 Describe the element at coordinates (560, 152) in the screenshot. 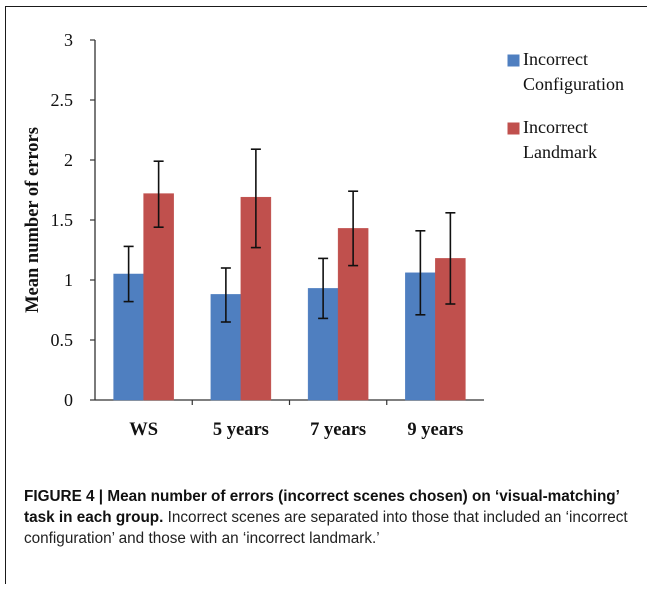

I see `legend-label: Landmark` at that location.